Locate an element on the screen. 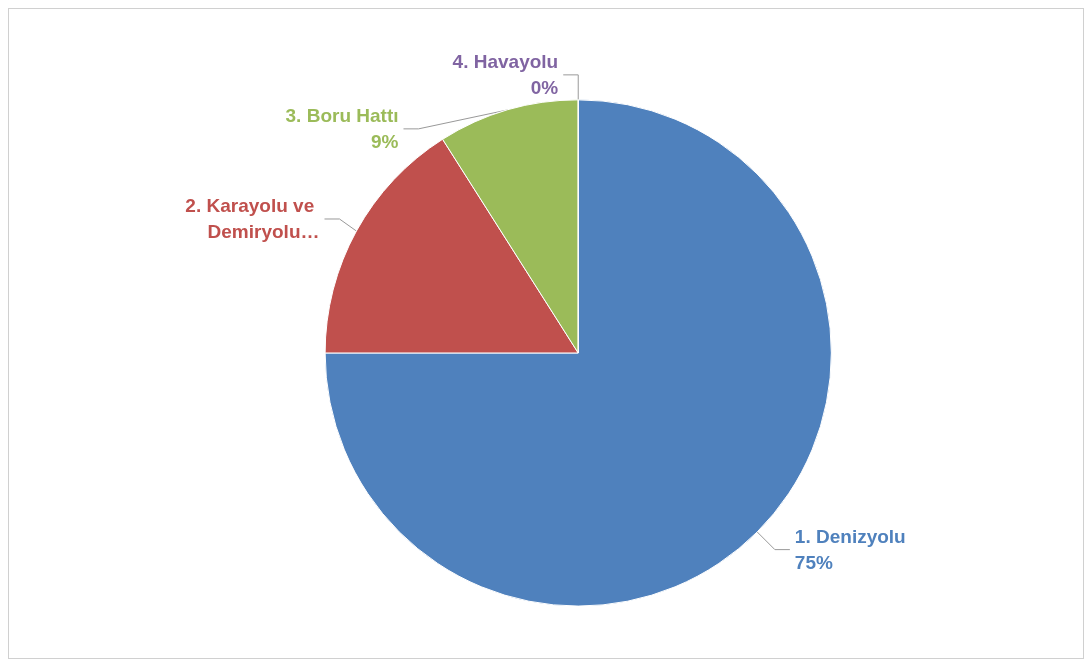 This screenshot has height=665, width=1090. text: 0% is located at coordinates (544, 88).